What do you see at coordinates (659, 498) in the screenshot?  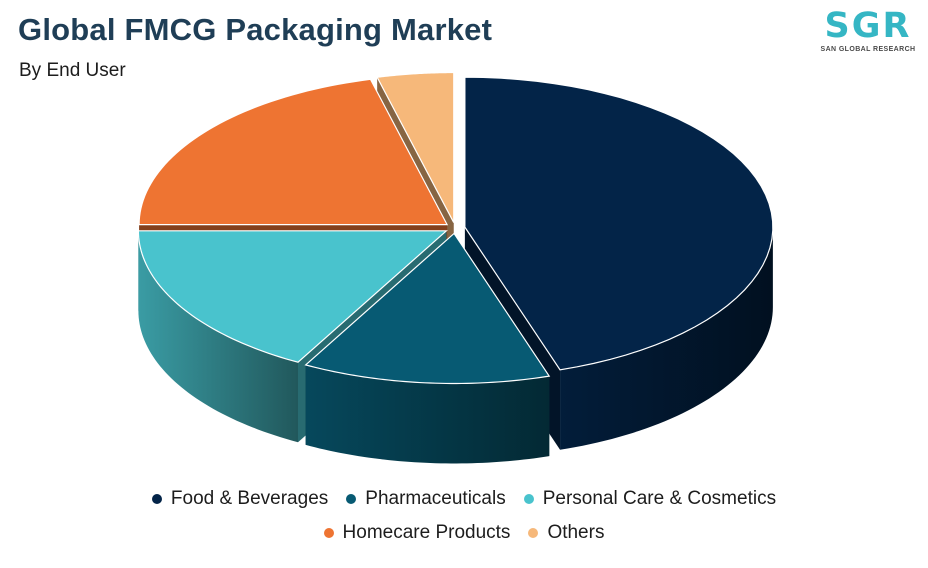 I see `legend-label: Personal Care & Cosmetics` at bounding box center [659, 498].